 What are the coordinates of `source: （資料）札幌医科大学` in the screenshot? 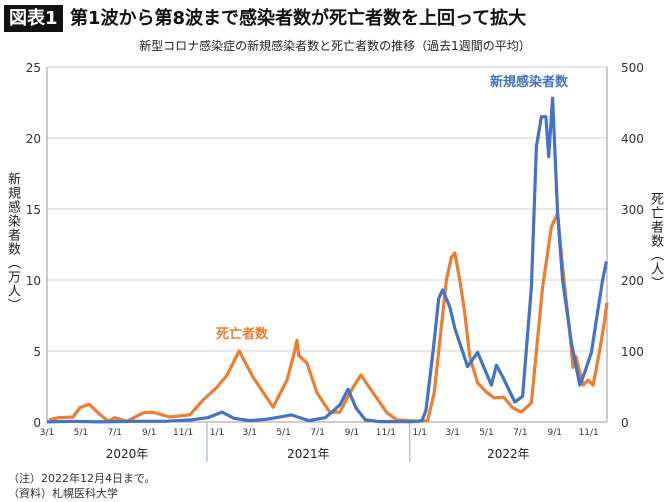 It's located at (63, 493).